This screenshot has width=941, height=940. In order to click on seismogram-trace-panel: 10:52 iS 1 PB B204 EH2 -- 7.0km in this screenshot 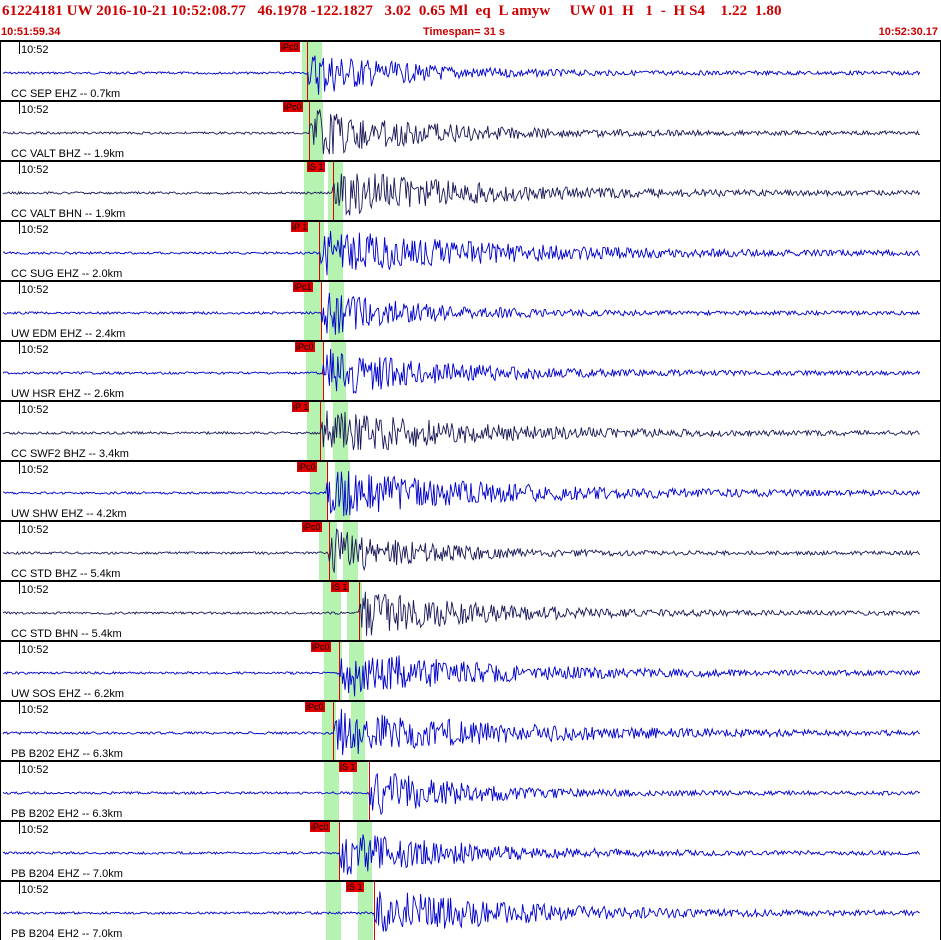, I will do `click(470, 910)`.